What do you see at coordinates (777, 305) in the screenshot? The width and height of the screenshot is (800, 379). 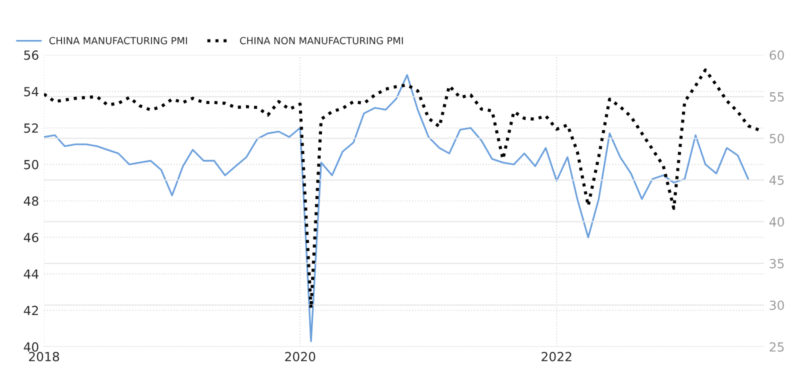 I see `y2-tick-label: 30` at bounding box center [777, 305].